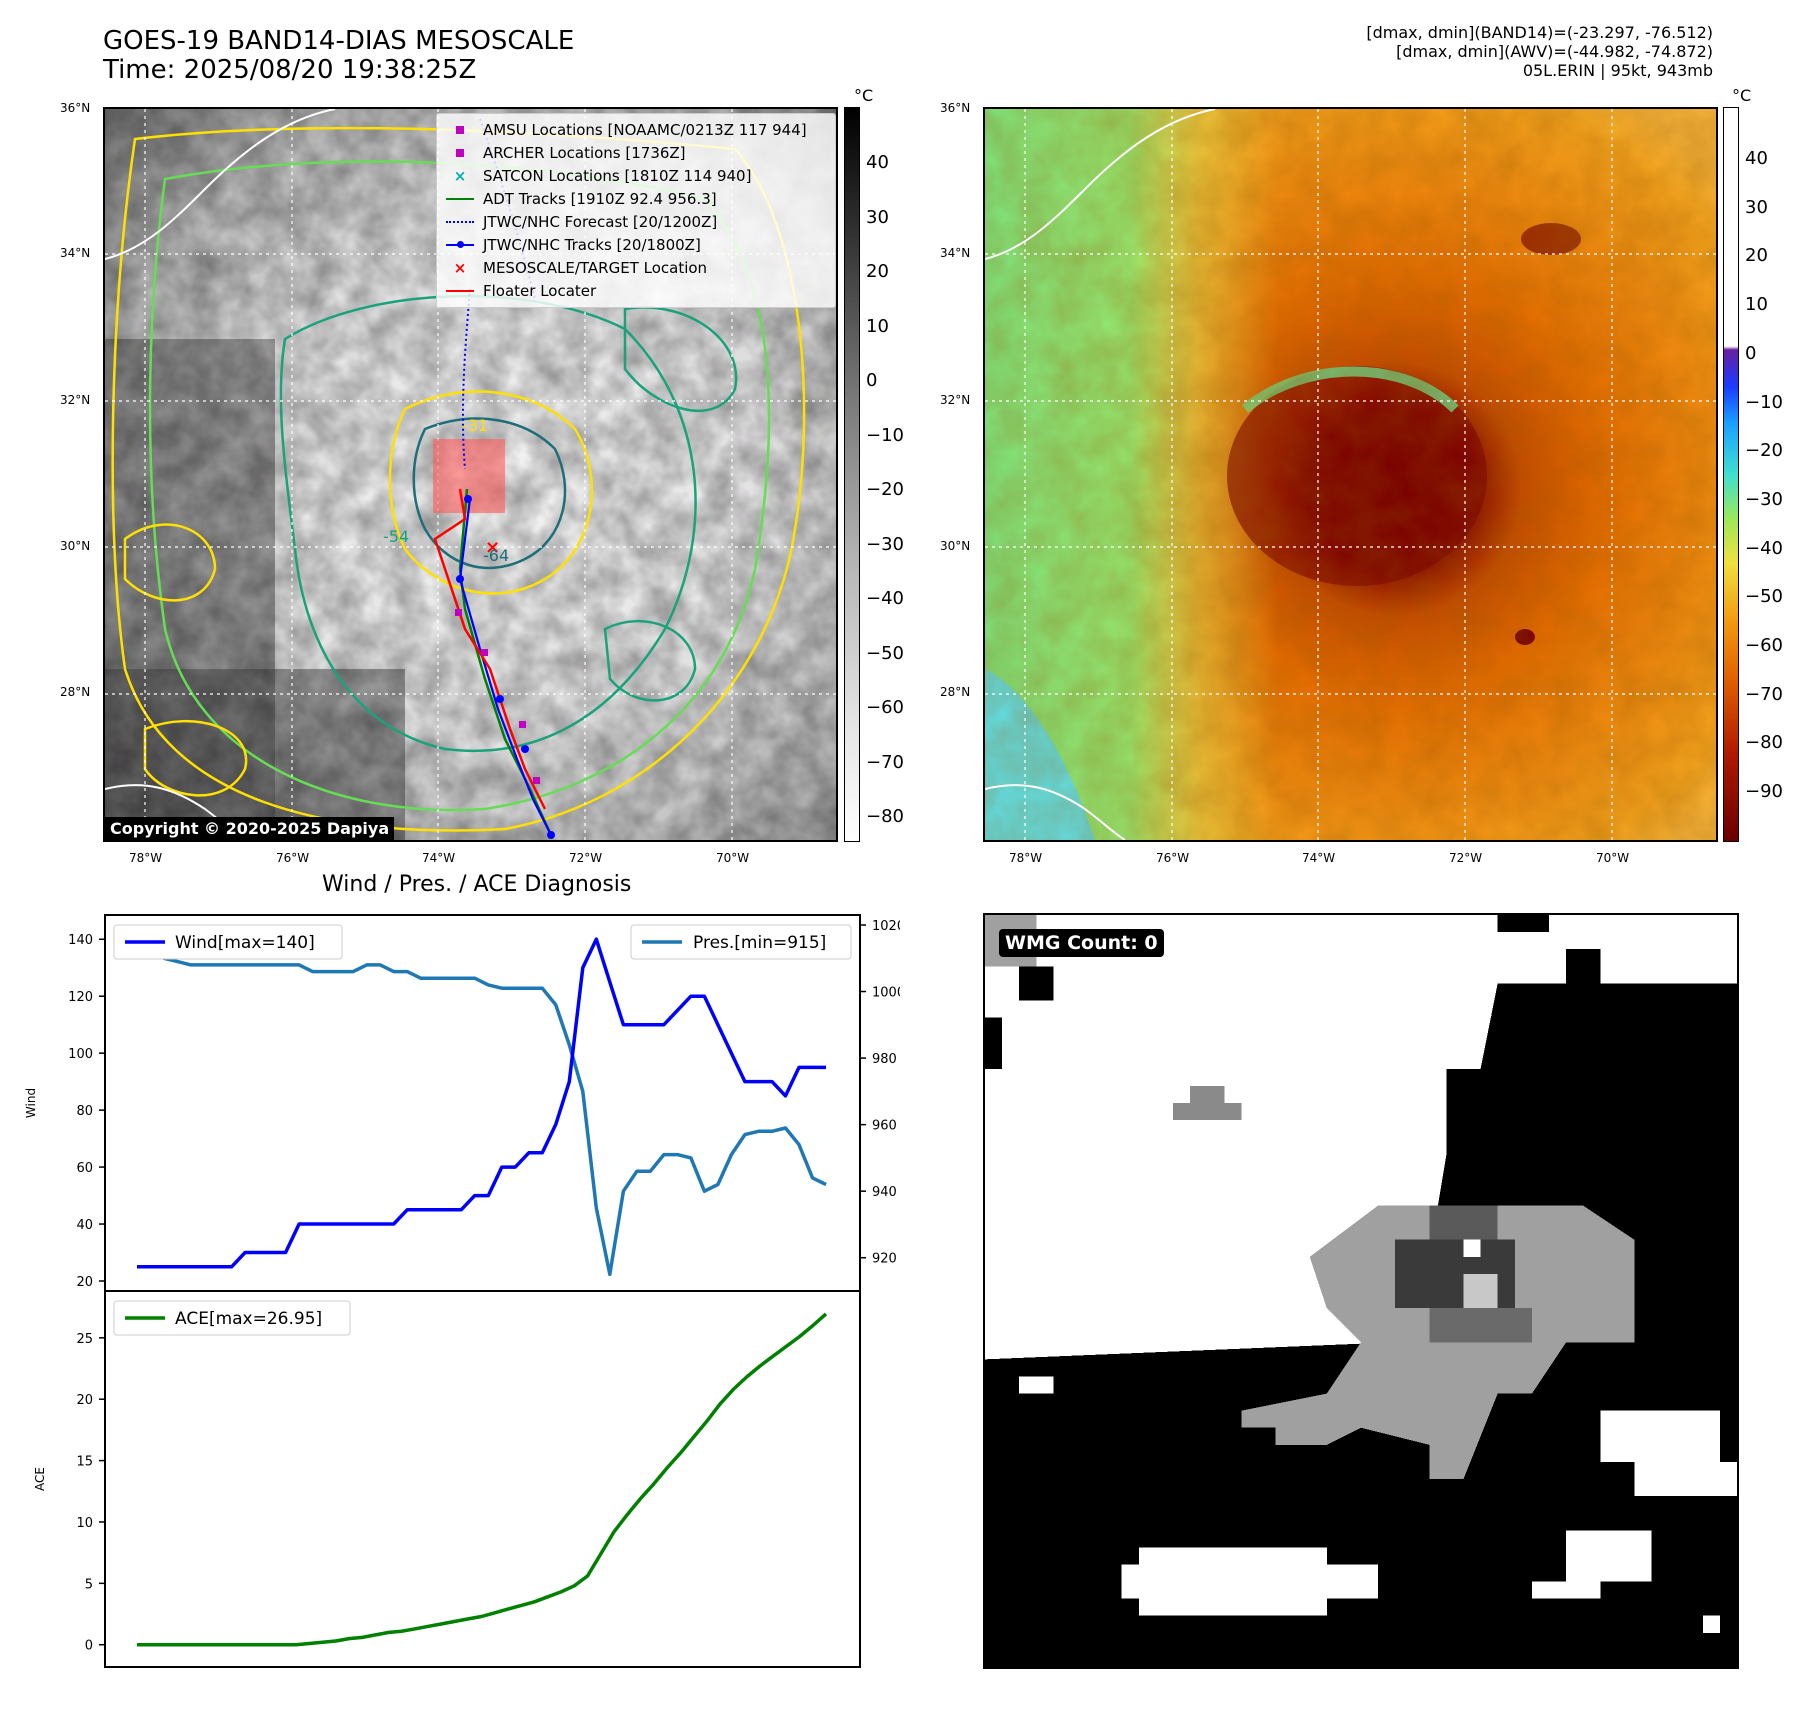 The height and width of the screenshot is (1710, 1797). What do you see at coordinates (1764, 597) in the screenshot?
I see `awv-colorbar-tick: −50` at bounding box center [1764, 597].